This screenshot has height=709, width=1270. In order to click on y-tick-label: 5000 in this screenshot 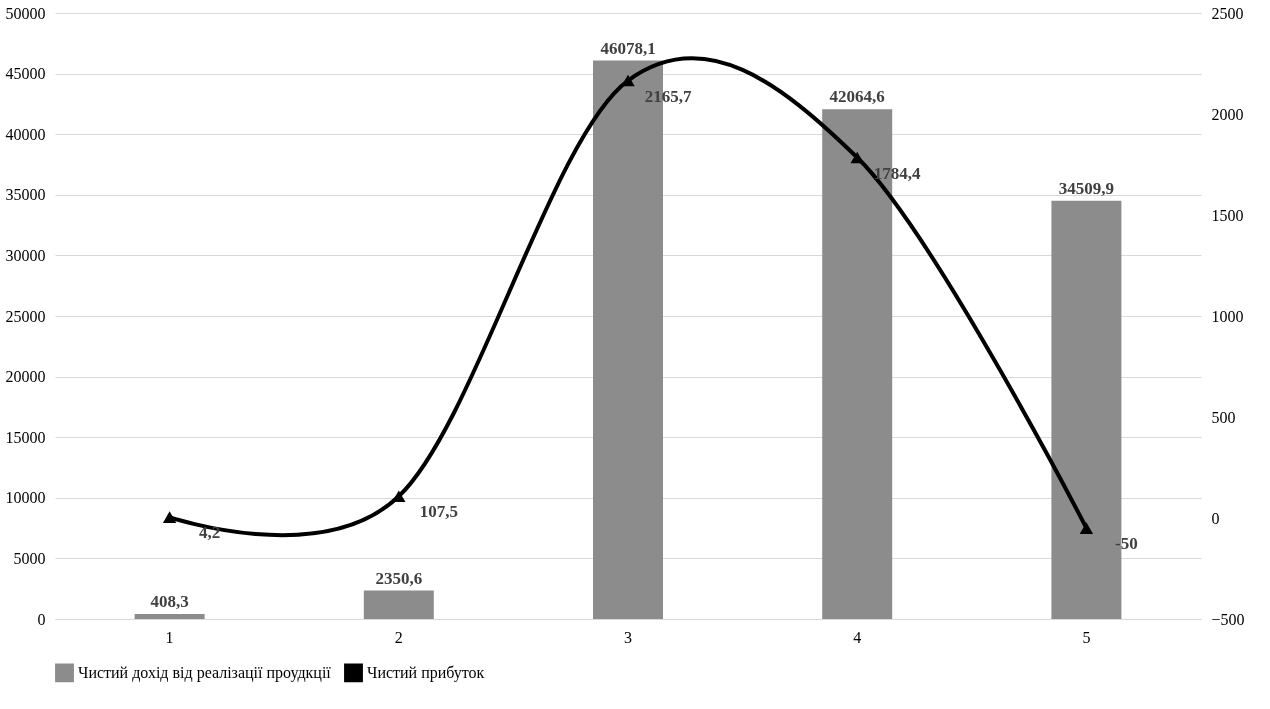, I will do `click(29, 558)`.